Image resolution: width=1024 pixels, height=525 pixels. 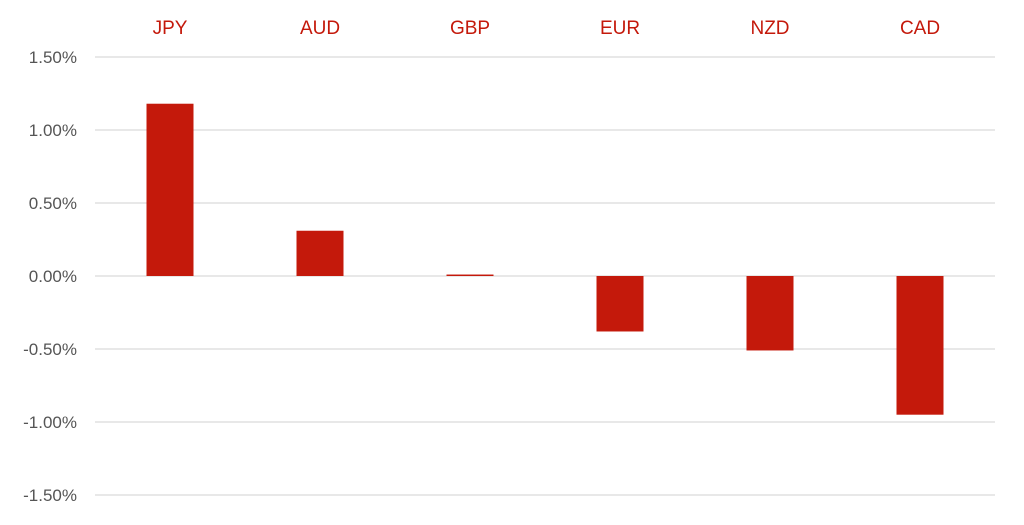 I want to click on category-label-cad: CAD, so click(x=920, y=28).